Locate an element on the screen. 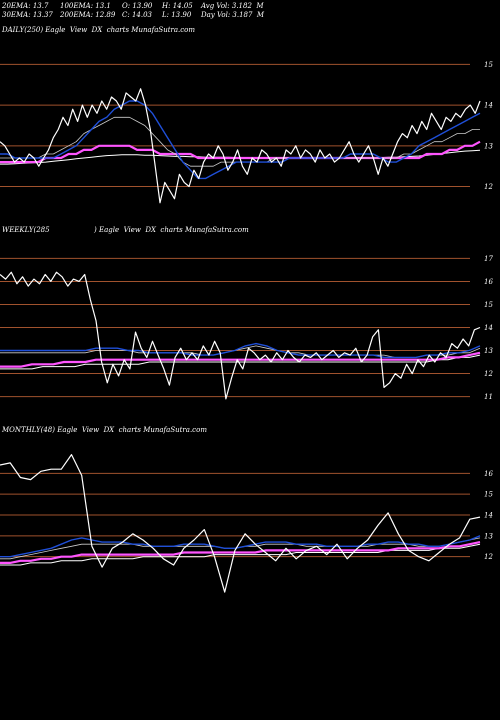 This screenshot has height=720, width=500. weekly-ema100-line is located at coordinates (240, 359).